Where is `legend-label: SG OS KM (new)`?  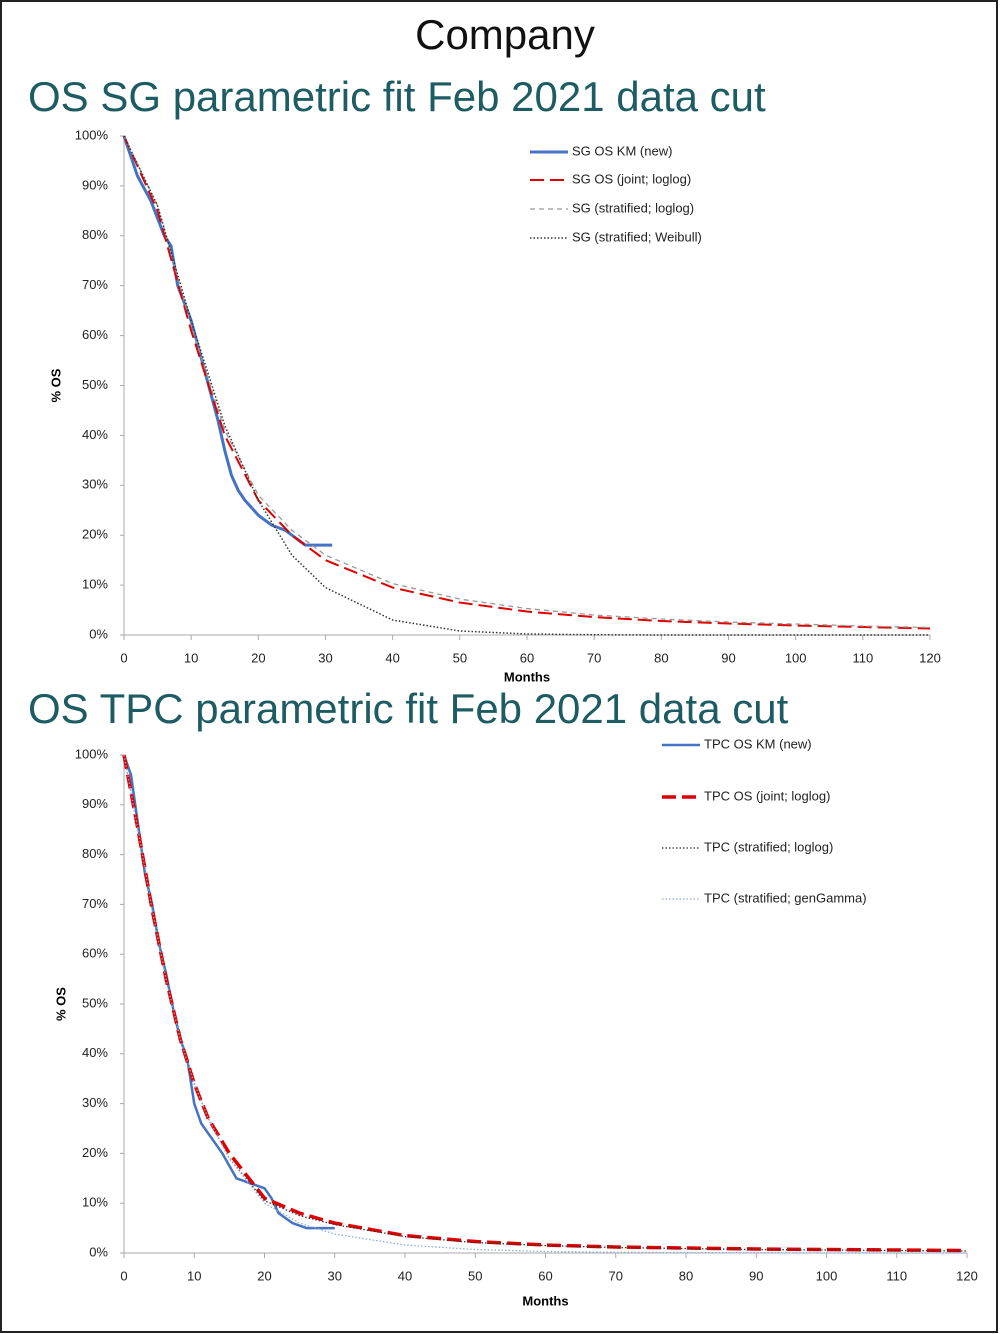 legend-label: SG OS KM (new) is located at coordinates (622, 150).